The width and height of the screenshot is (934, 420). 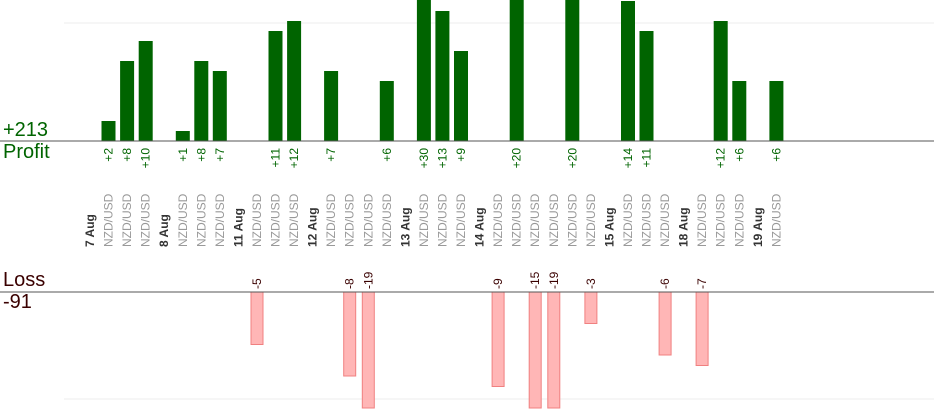 What do you see at coordinates (238, 227) in the screenshot?
I see `date-label: 11 Aug` at bounding box center [238, 227].